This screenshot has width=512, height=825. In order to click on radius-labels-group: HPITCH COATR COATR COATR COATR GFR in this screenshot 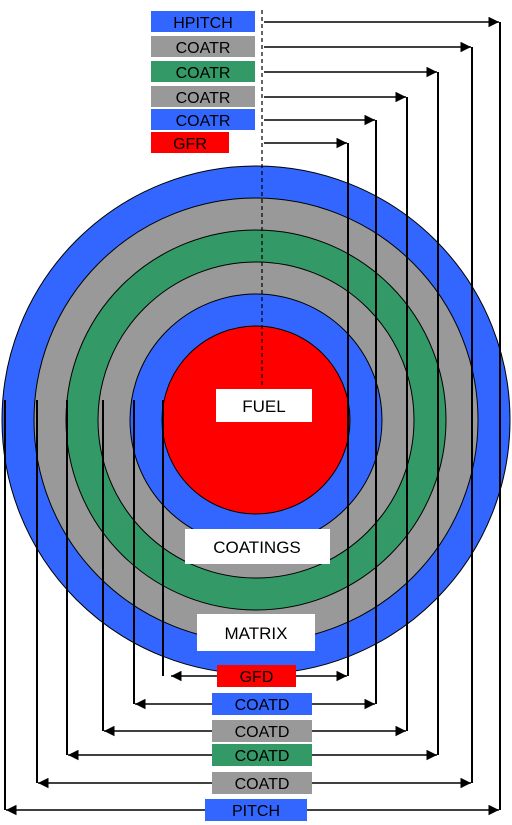, I will do `click(325, 82)`.